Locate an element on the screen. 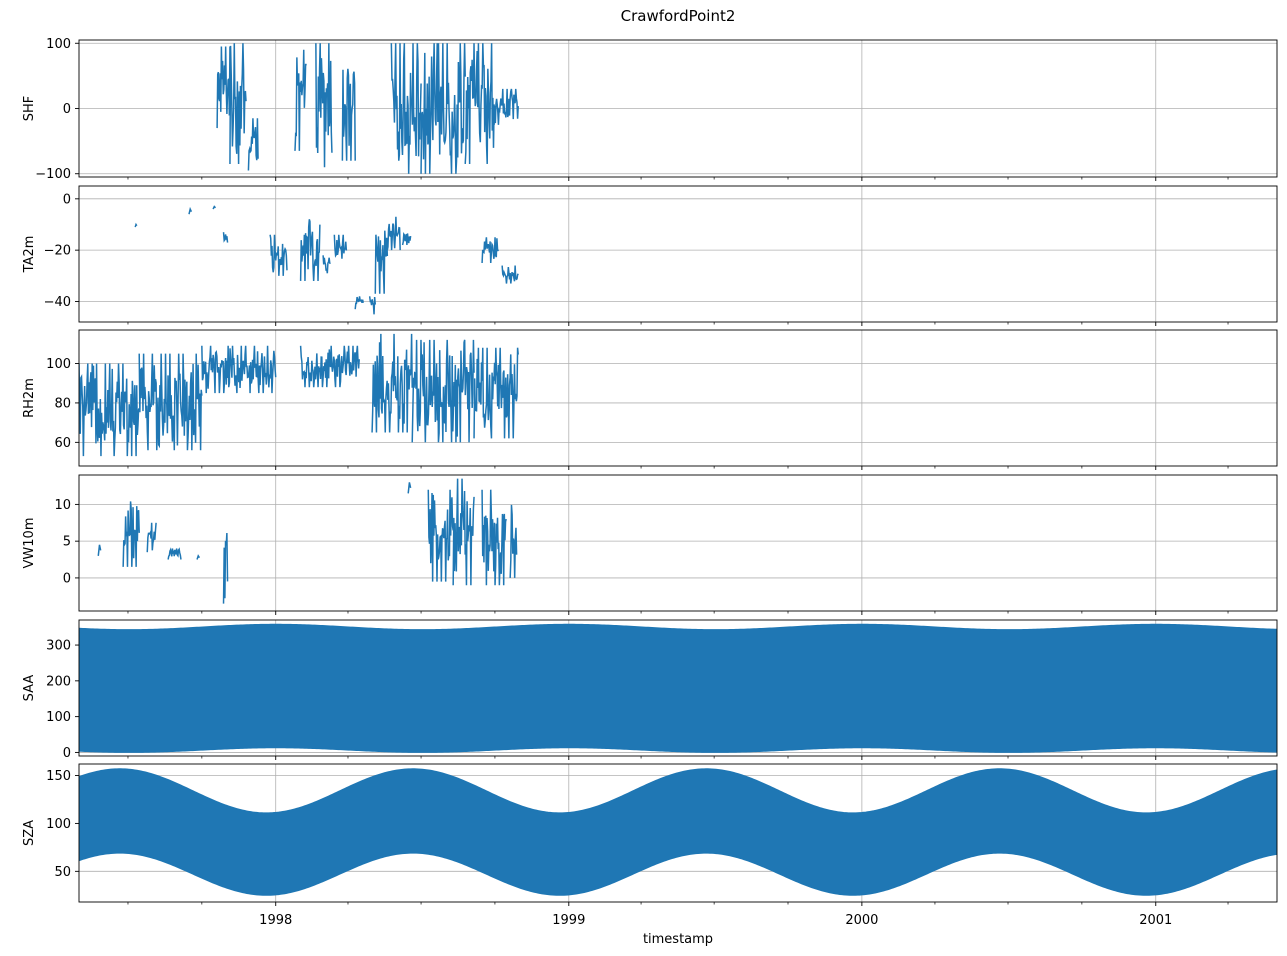  subplot-saa: 300 200 100 0 SAA is located at coordinates (650, 690).